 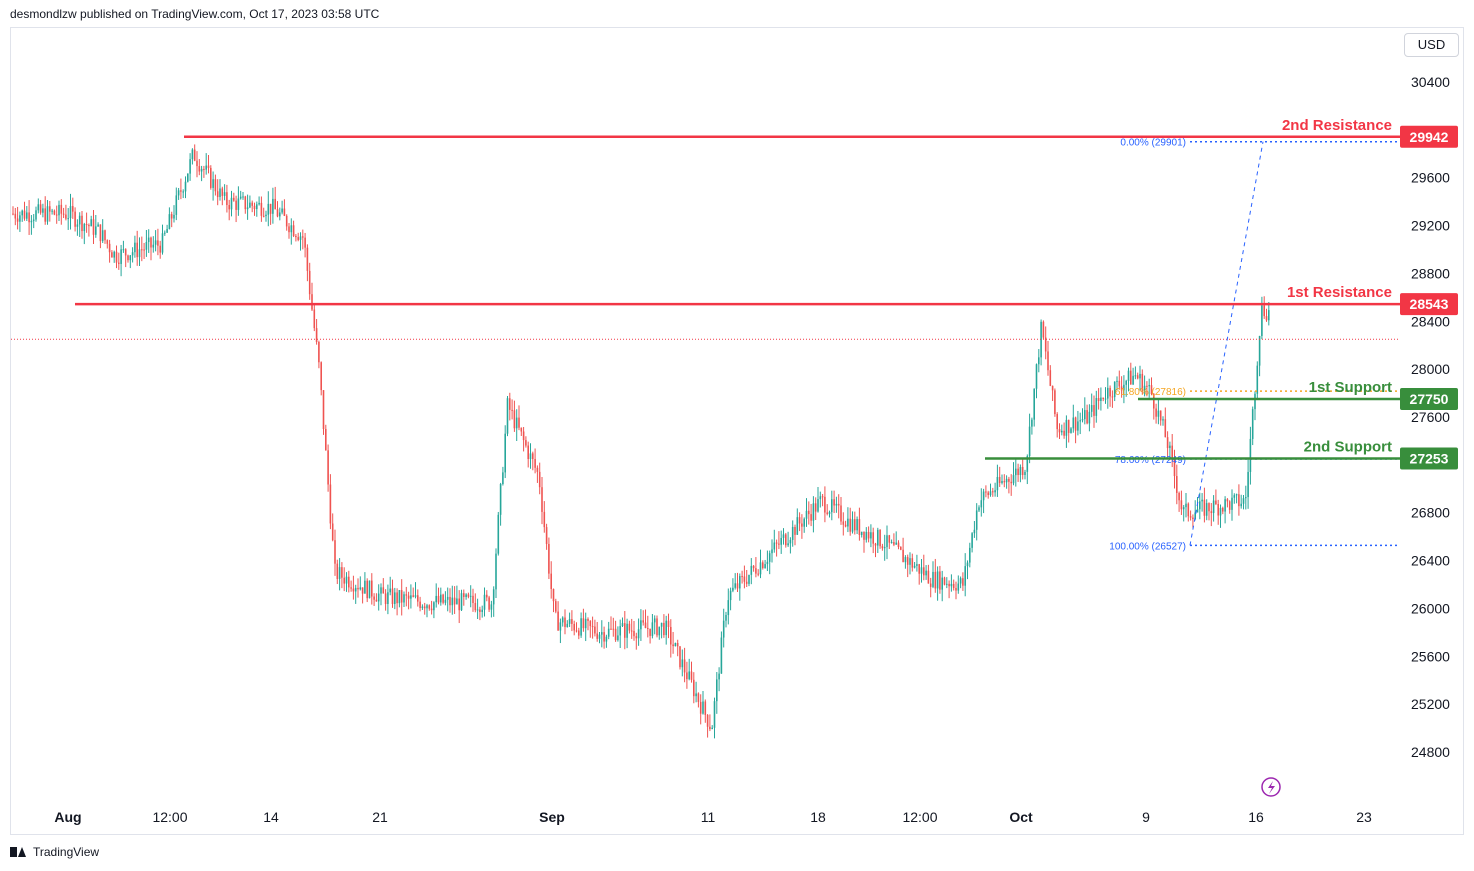 I want to click on level-price-tag, so click(x=1429, y=136).